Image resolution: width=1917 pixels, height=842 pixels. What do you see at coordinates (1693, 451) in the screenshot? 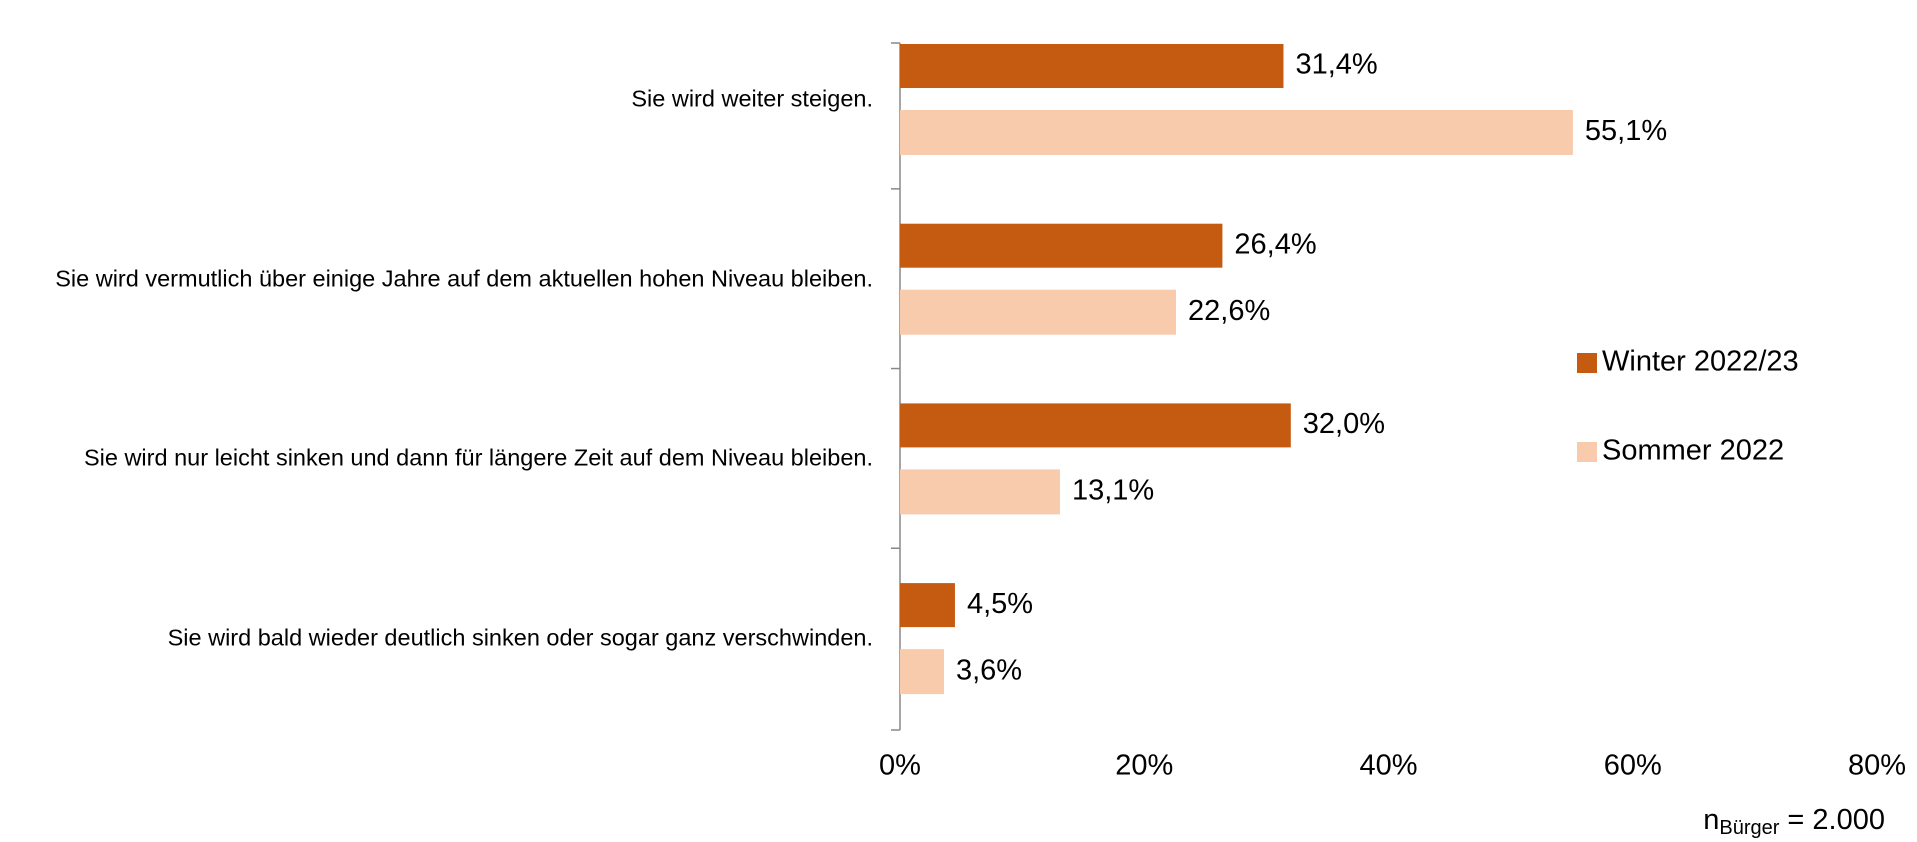
I see `legend-label: Sommer 2022` at bounding box center [1693, 451].